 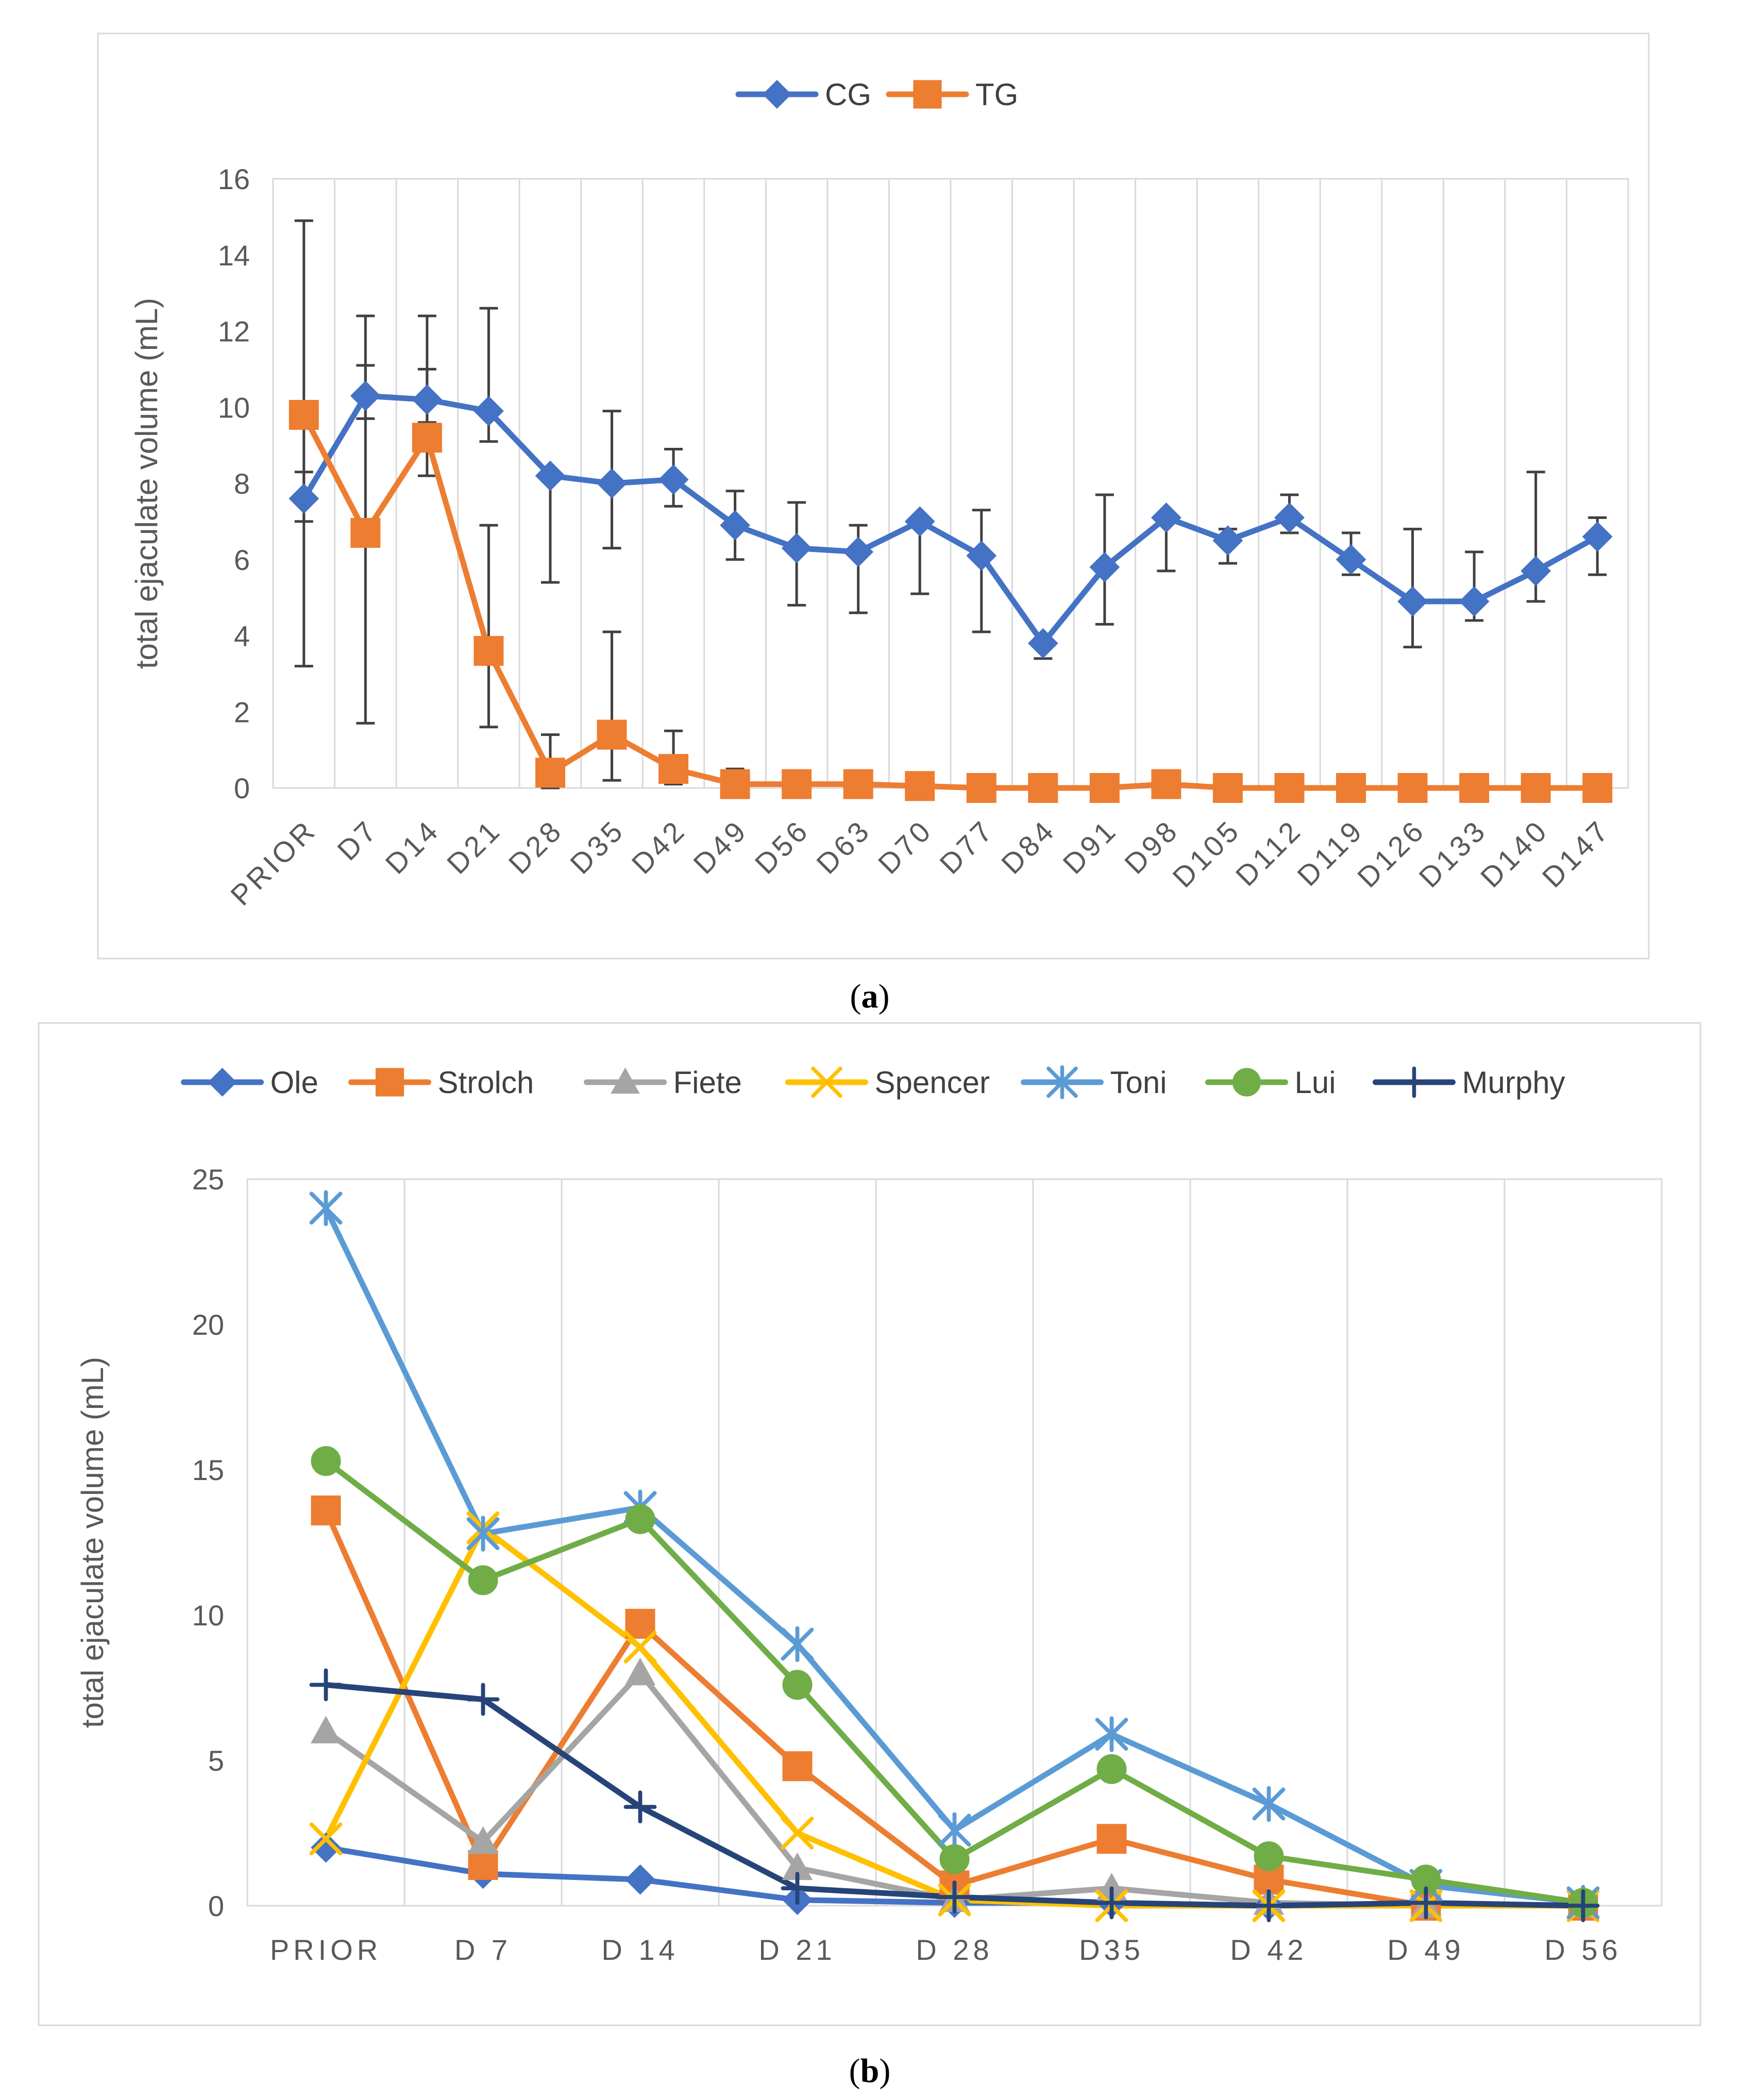 I want to click on panel-a-y-axis-label: total ejaculate volume (mL), so click(x=147, y=483).